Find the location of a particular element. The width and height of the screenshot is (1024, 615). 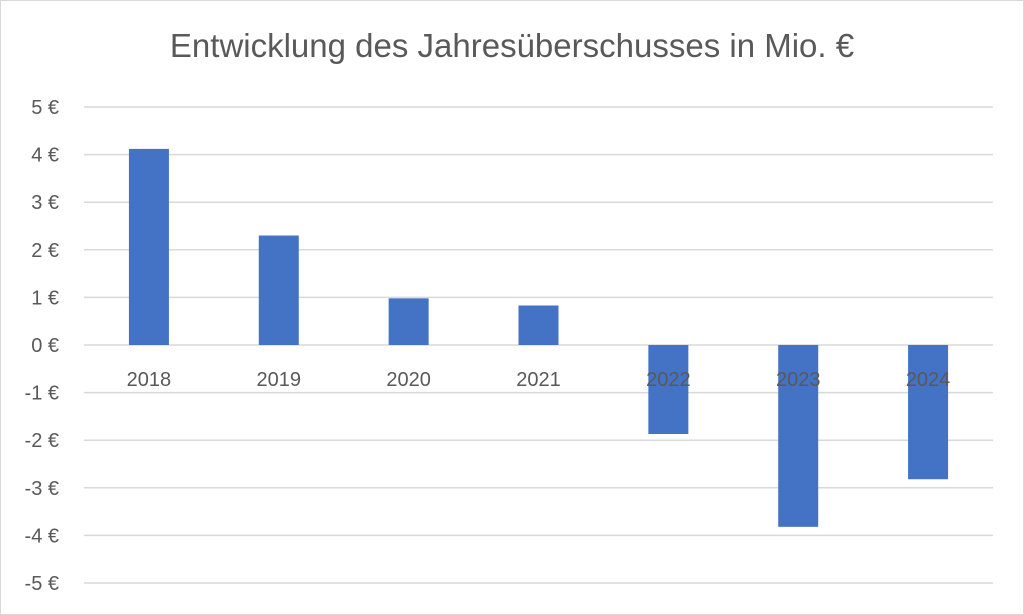

bar-2021 is located at coordinates (538, 325).